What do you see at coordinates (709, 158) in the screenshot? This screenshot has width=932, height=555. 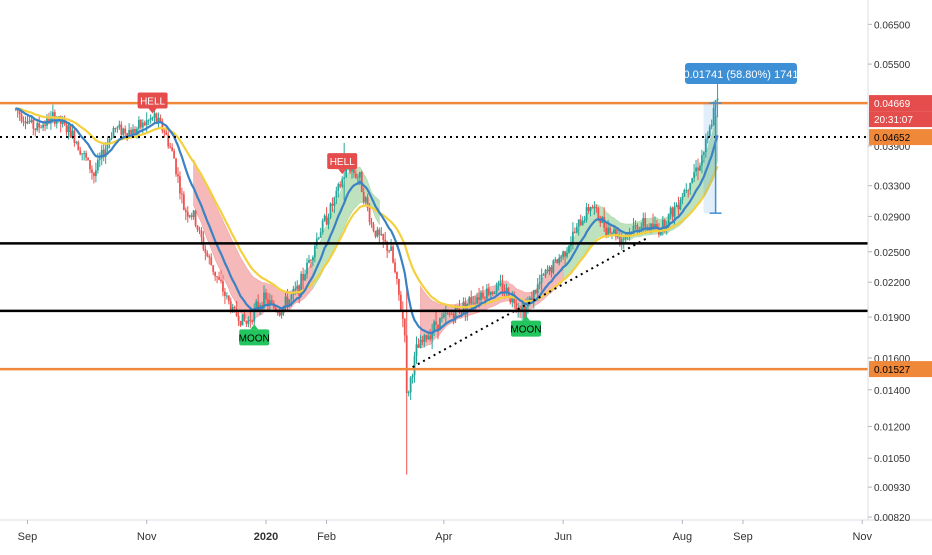 I see `measure-area` at bounding box center [709, 158].